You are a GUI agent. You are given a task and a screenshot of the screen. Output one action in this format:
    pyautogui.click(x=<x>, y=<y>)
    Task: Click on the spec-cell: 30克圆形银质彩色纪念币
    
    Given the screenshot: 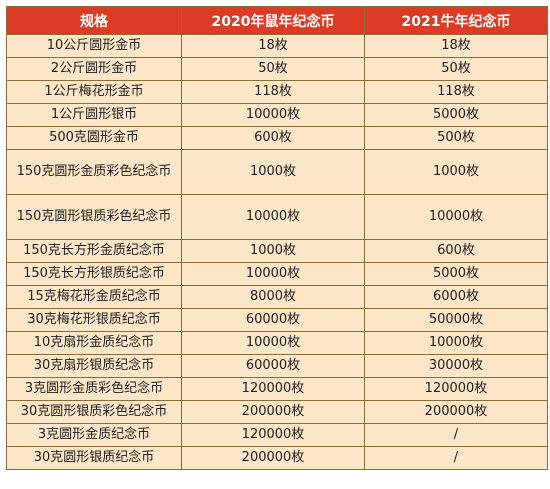 What is the action you would take?
    pyautogui.click(x=94, y=412)
    